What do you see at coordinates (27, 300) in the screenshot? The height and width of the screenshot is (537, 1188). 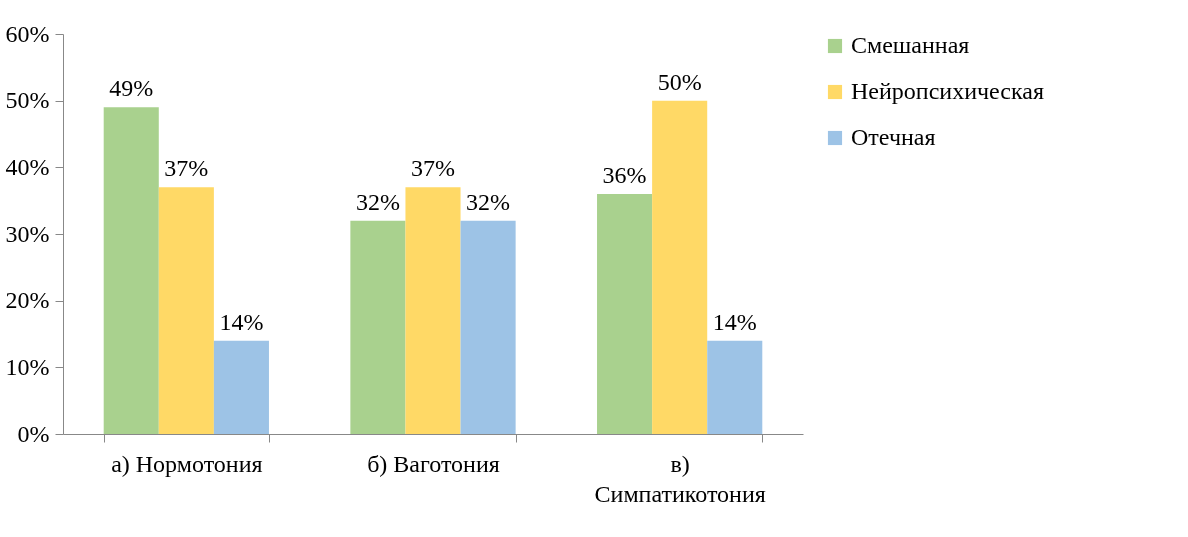 I see `y-tick-label: 20%` at bounding box center [27, 300].